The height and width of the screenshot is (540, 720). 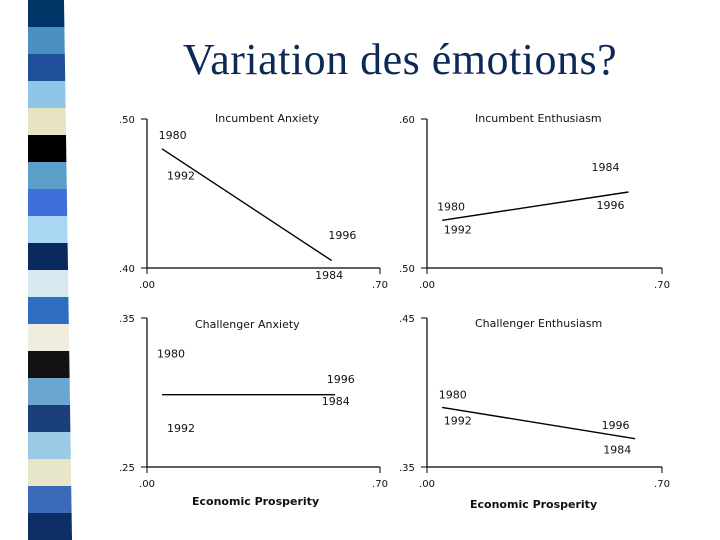 What do you see at coordinates (407, 120) in the screenshot?
I see `y-tick-label: .60` at bounding box center [407, 120].